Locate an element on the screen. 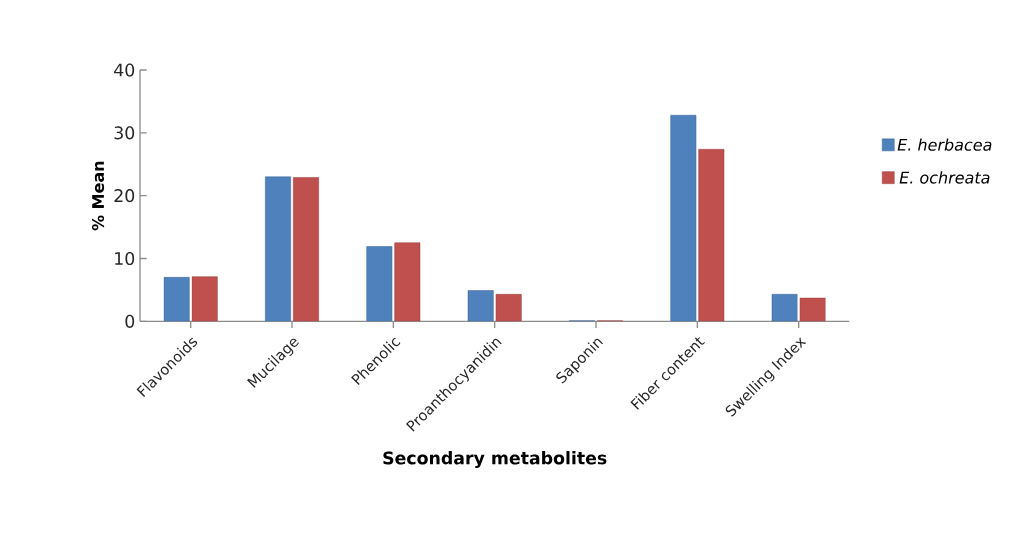 The height and width of the screenshot is (550, 1027). y-tick-label: 20 is located at coordinates (124, 196).